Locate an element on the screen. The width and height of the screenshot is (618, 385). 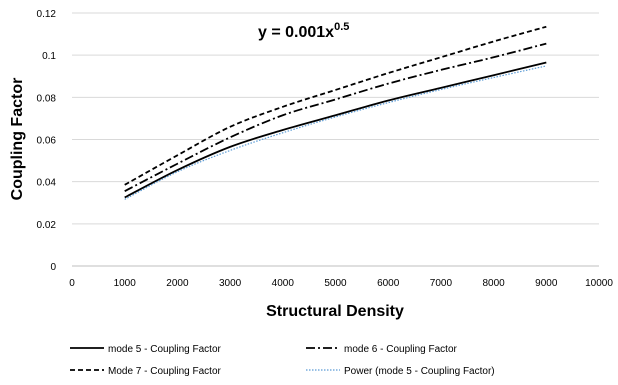
y-tick-label: 0.1 is located at coordinates (49, 56).